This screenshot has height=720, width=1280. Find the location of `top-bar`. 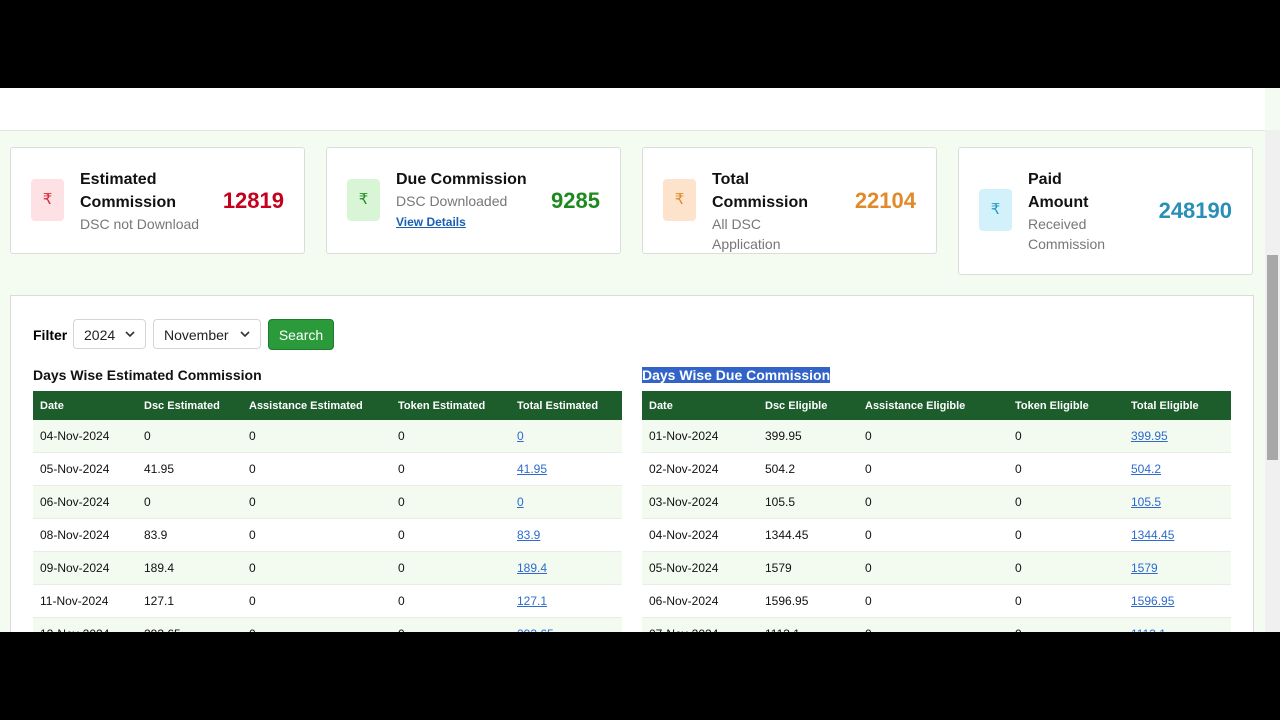

top-bar is located at coordinates (632, 109).